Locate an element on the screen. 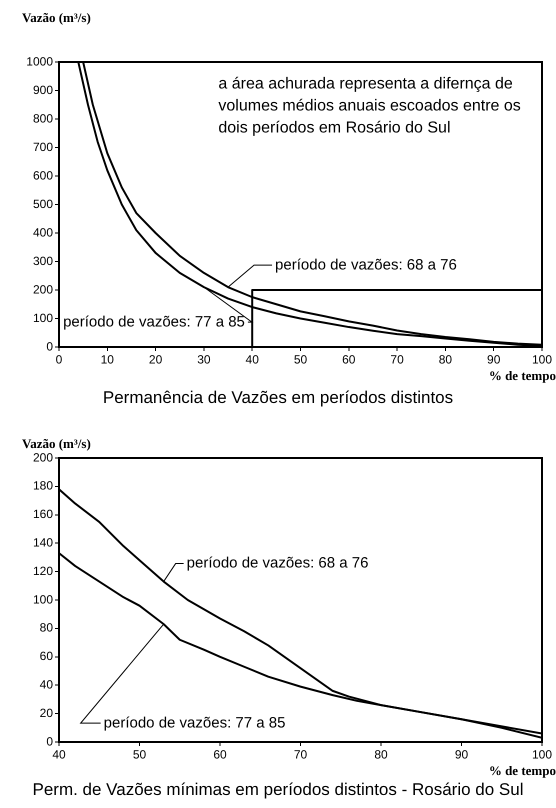 This screenshot has width=556, height=808. y-tick-label: 300 is located at coordinates (43, 261).